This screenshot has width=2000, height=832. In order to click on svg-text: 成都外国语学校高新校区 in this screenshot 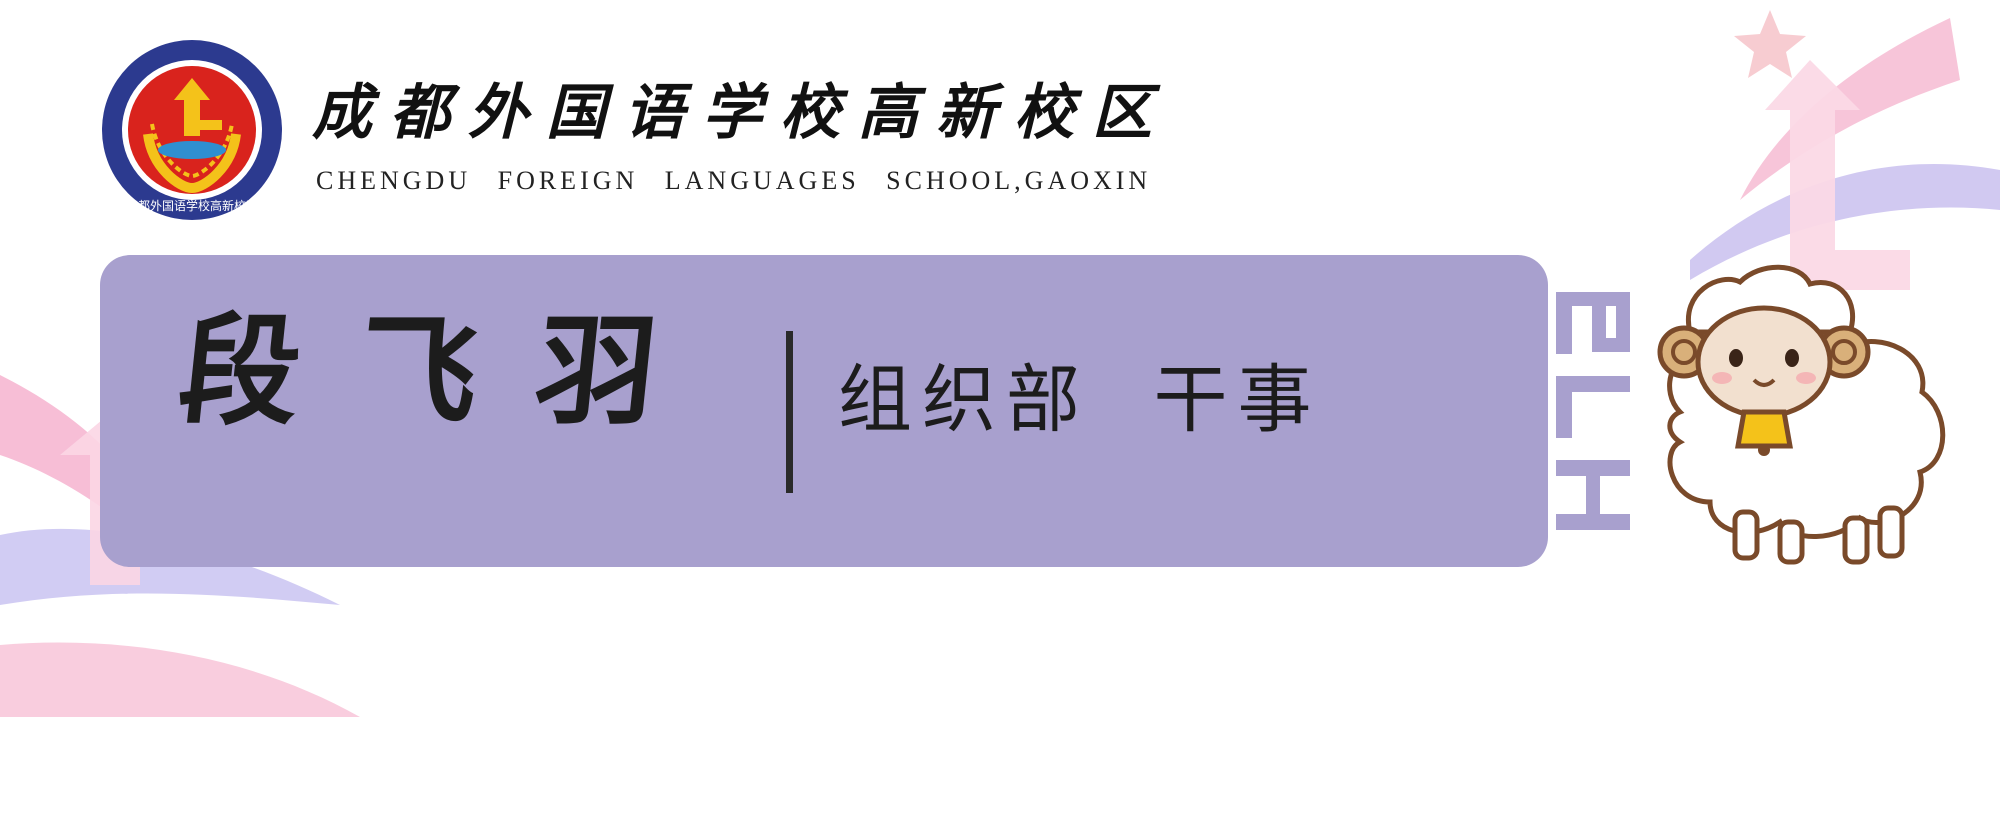, I will do `click(192, 205)`.